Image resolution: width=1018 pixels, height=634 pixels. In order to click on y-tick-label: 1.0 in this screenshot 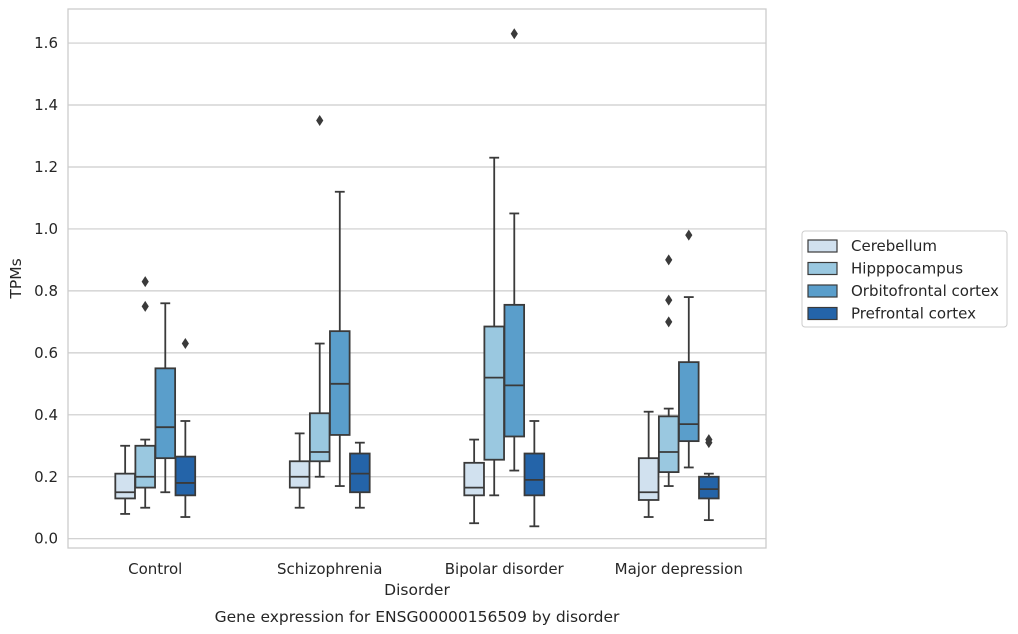, I will do `click(46, 229)`.